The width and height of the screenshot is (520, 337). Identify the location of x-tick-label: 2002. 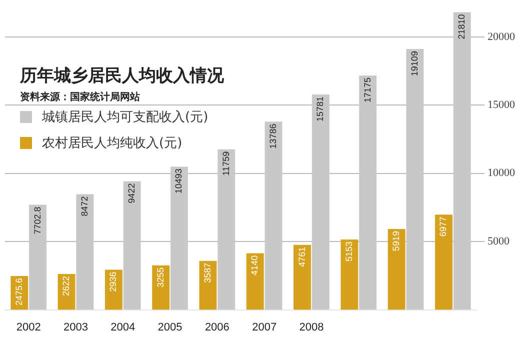
(28, 327).